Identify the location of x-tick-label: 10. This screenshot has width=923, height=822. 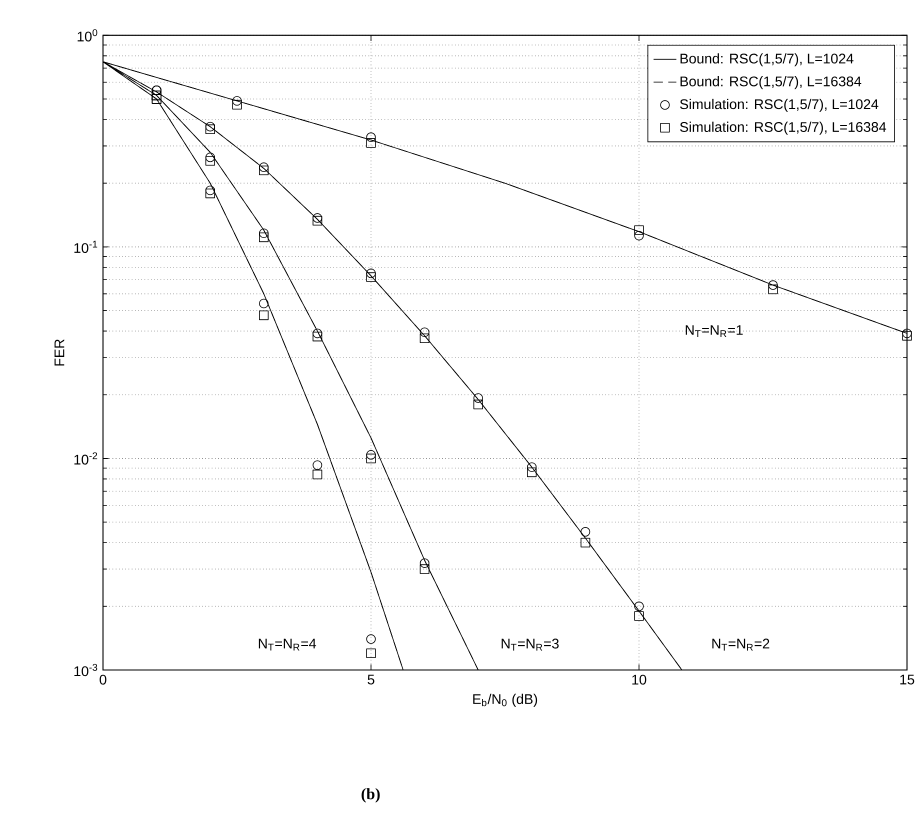
(639, 679).